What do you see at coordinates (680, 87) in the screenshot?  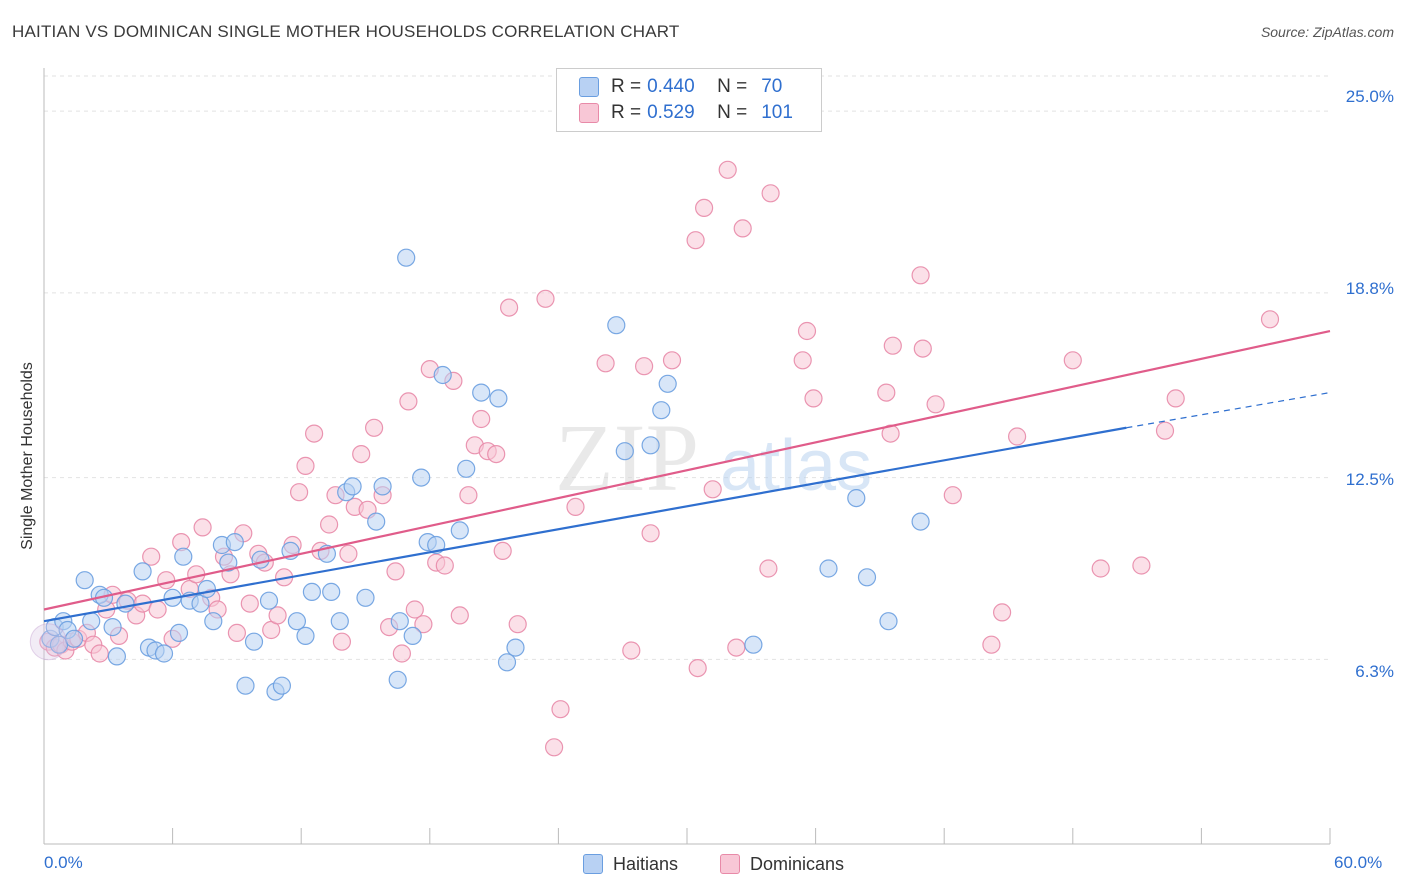 I see `legend-row-haitians: R = 0.440 N = 70` at bounding box center [680, 87].